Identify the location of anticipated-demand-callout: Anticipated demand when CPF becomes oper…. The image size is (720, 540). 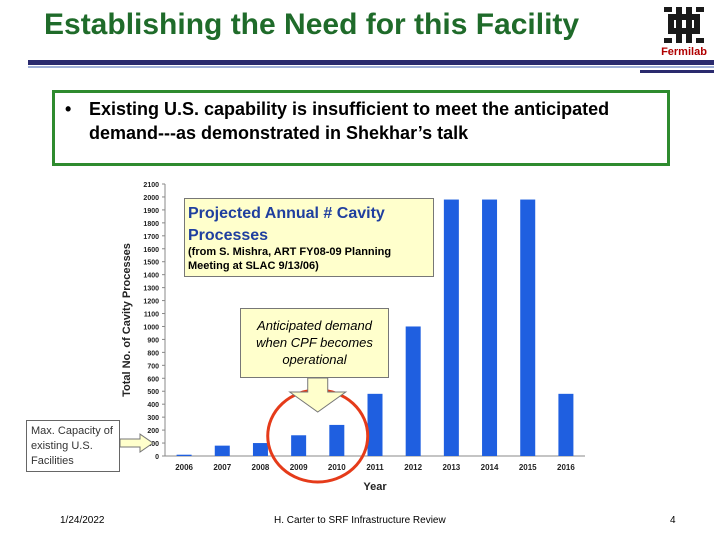
(314, 343).